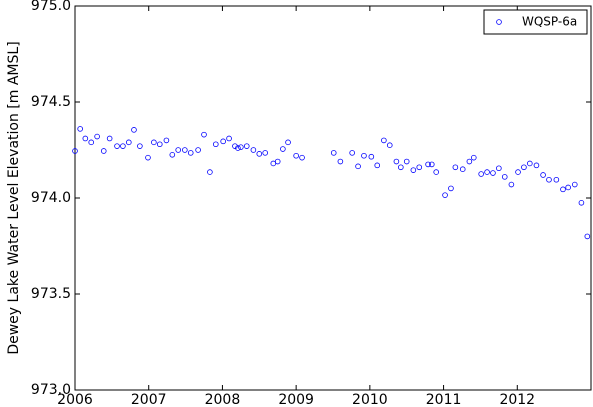 The width and height of the screenshot is (593, 407). What do you see at coordinates (223, 399) in the screenshot?
I see `x-tick-label: 2008` at bounding box center [223, 399].